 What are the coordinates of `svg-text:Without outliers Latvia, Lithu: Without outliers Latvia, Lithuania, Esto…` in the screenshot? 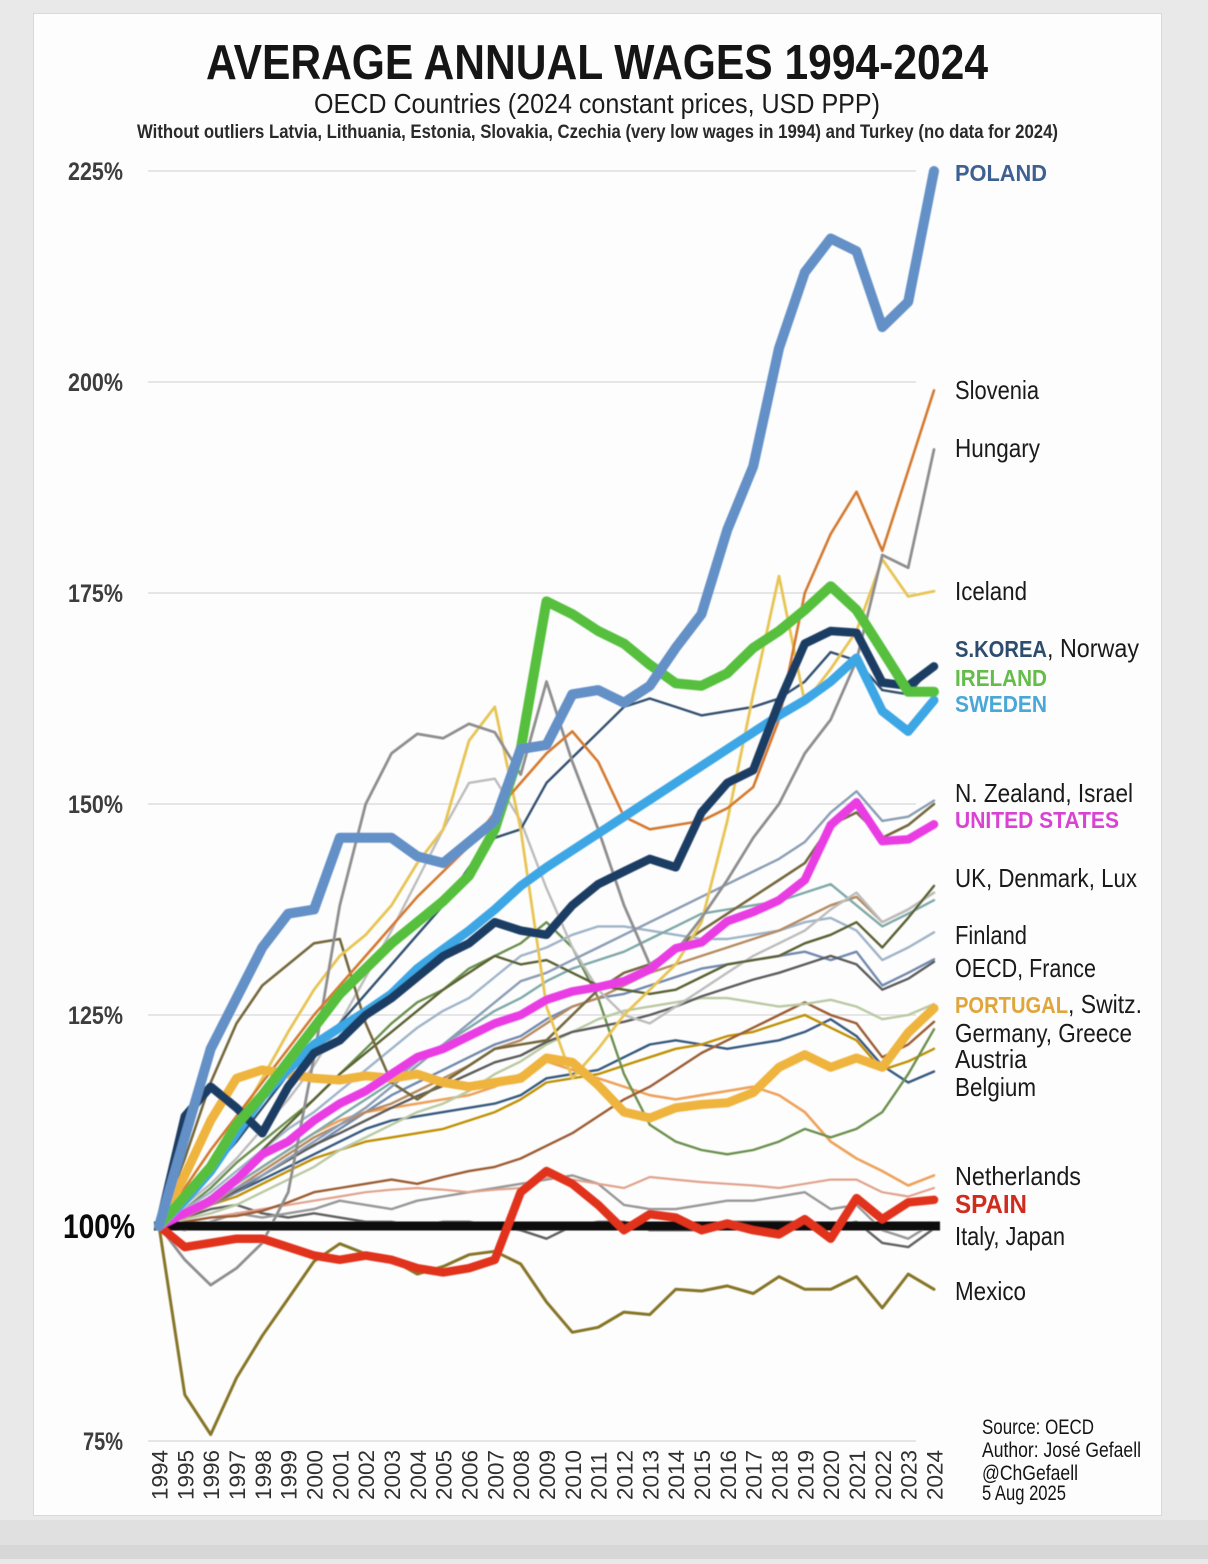 It's located at (597, 132).